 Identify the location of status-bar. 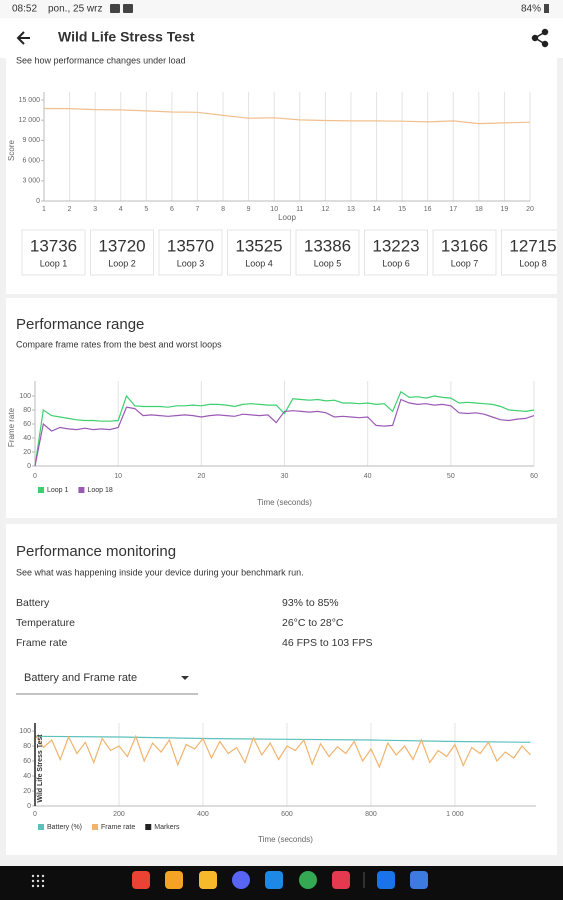
(281, 9).